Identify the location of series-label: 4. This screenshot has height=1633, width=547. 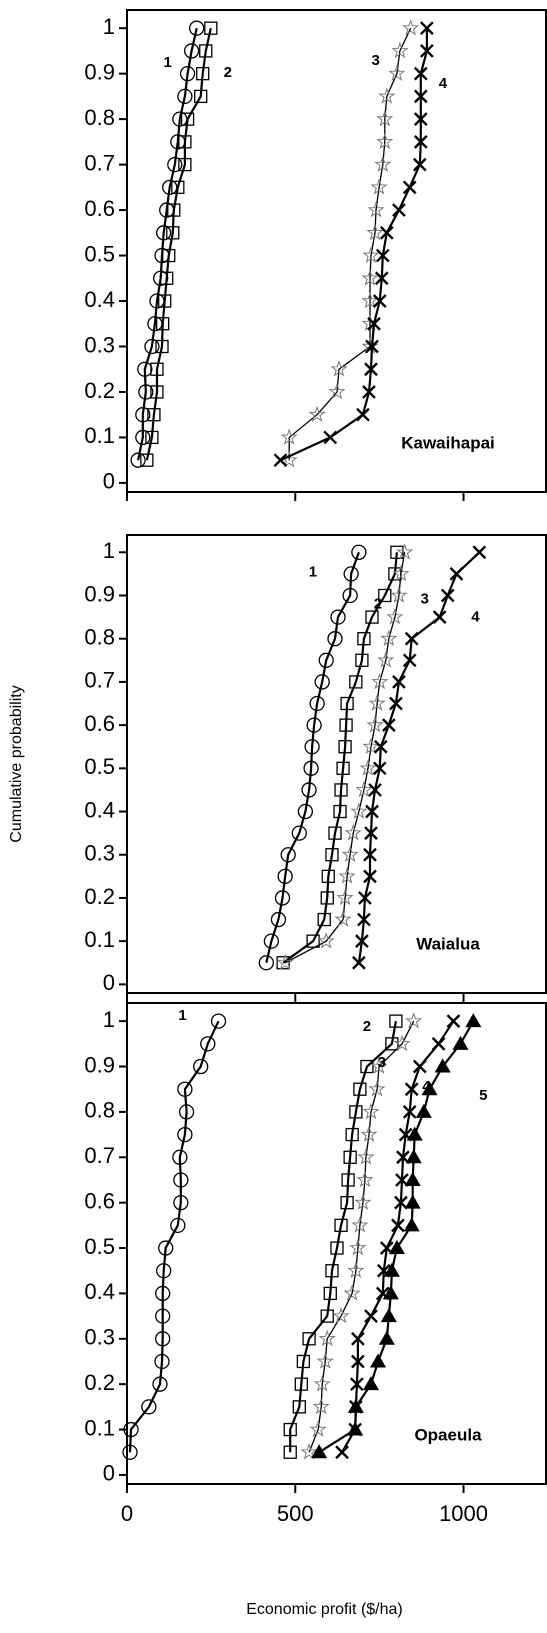
(443, 83).